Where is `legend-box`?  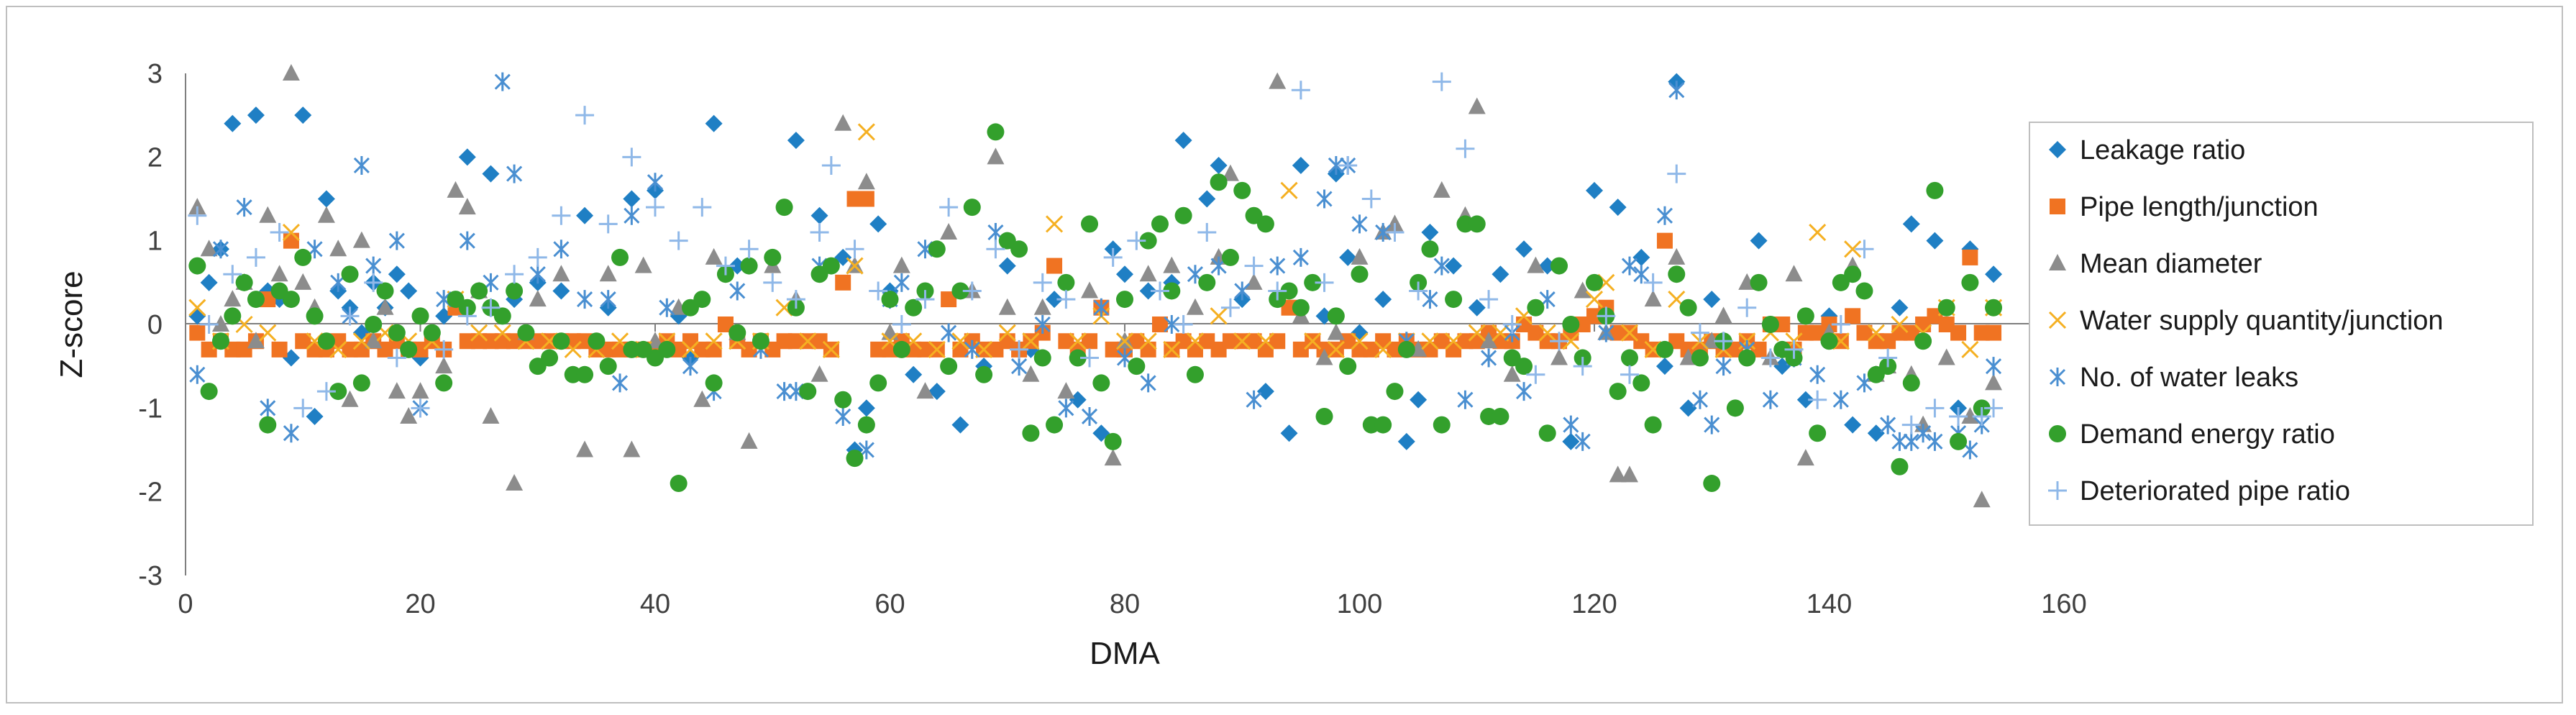
legend-box is located at coordinates (2281, 324).